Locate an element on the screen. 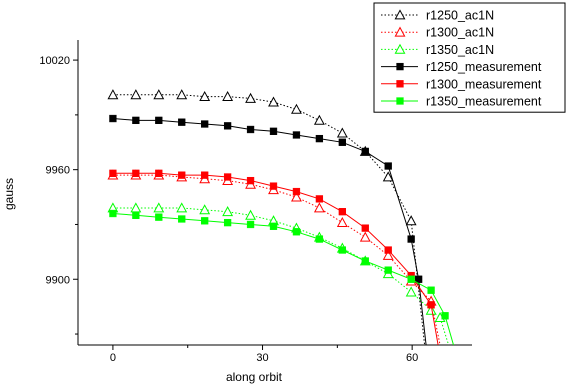  legend-label: r1350_measurement is located at coordinates (484, 102).